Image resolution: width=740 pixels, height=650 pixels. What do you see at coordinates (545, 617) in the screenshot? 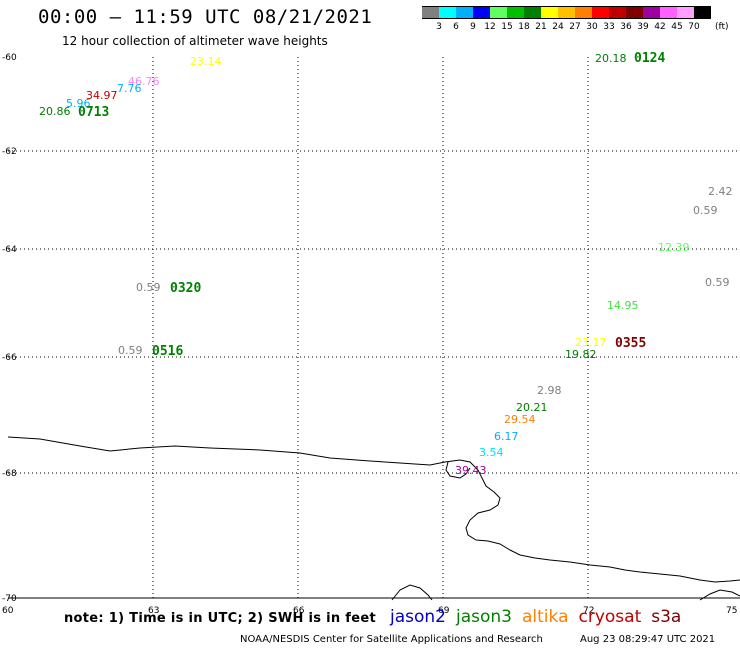
I see `satellite-name: altika` at bounding box center [545, 617].